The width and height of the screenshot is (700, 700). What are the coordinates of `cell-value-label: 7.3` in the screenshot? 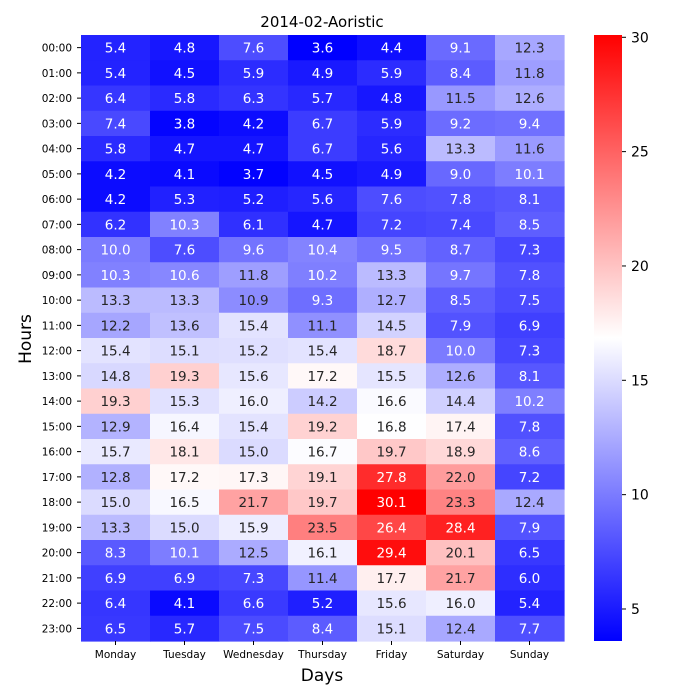 It's located at (529, 352).